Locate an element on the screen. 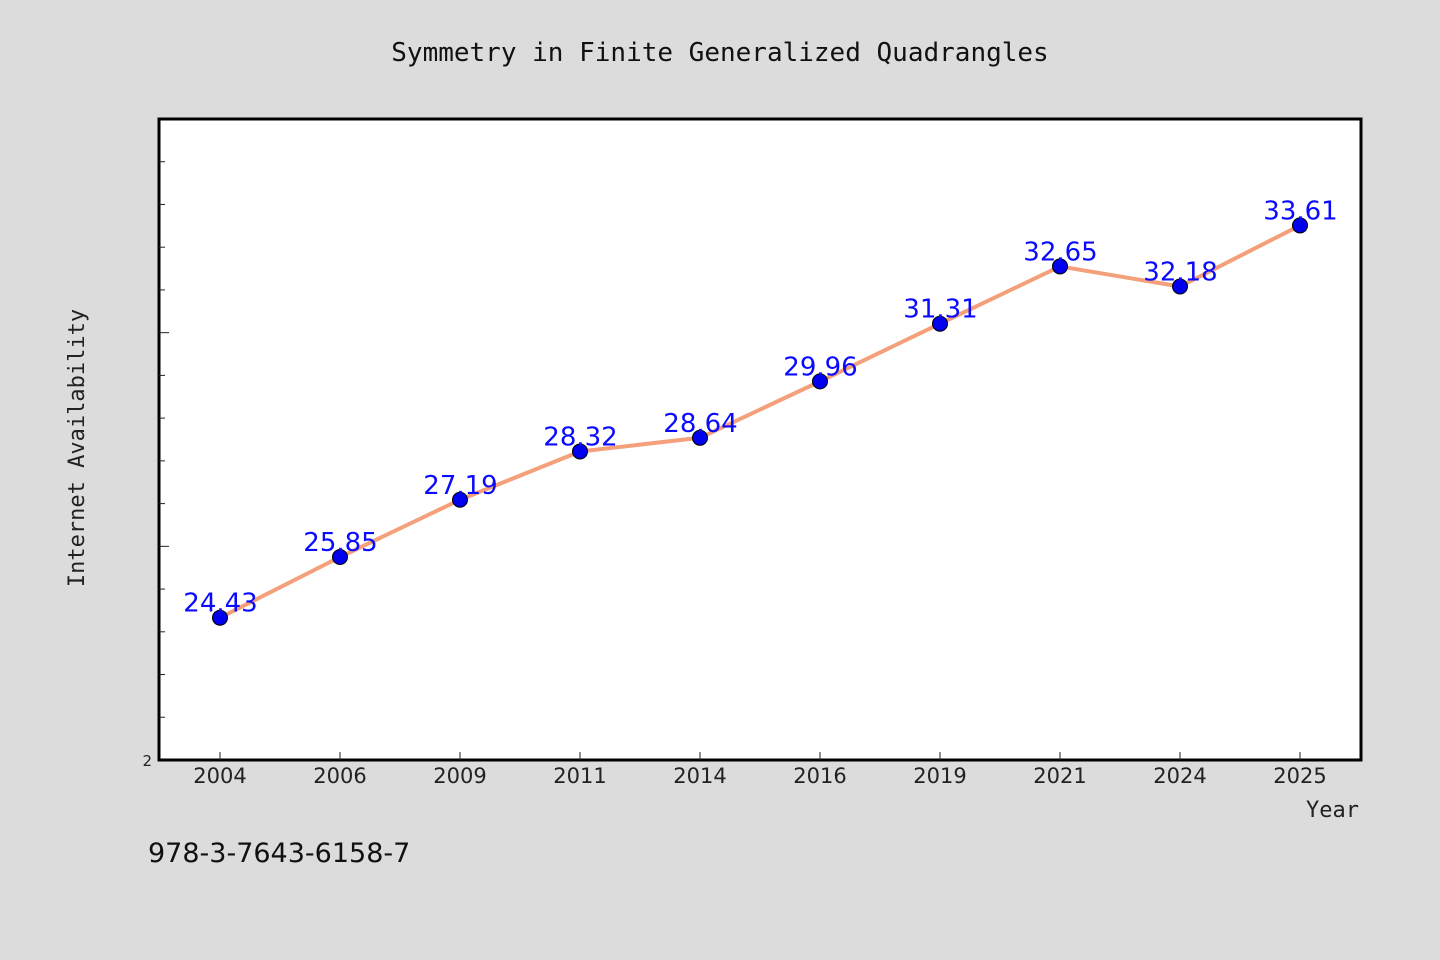 This screenshot has width=1440, height=960. data-label: 31.31 is located at coordinates (940, 310).